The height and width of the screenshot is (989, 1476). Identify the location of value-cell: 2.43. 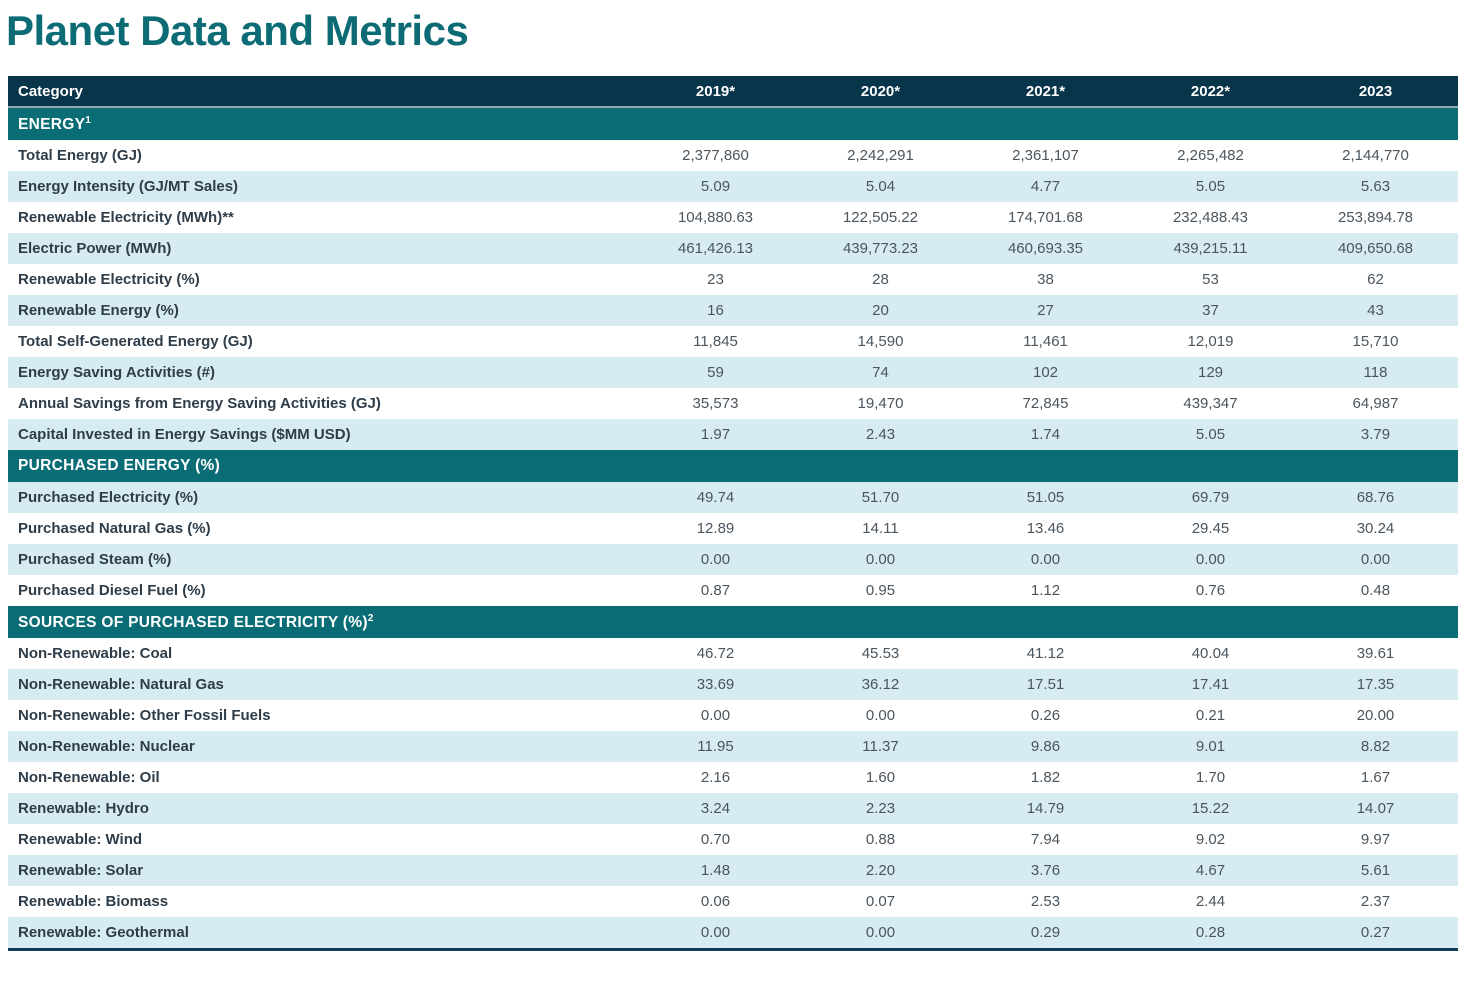
(880, 435).